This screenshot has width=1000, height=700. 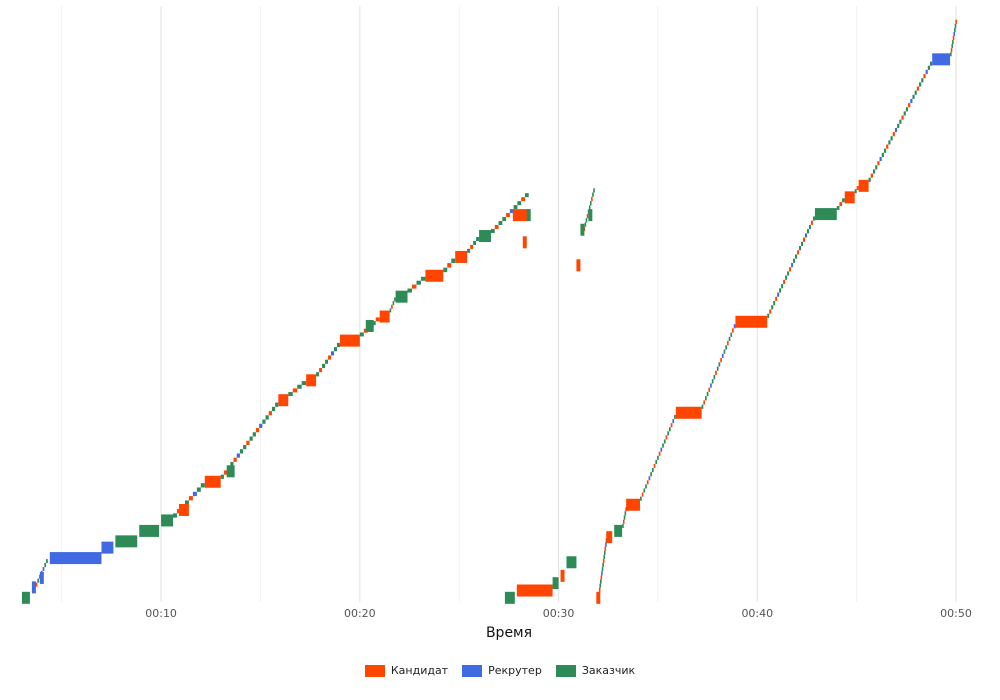 What do you see at coordinates (608, 670) in the screenshot?
I see `legend-label-customer: Заказчик` at bounding box center [608, 670].